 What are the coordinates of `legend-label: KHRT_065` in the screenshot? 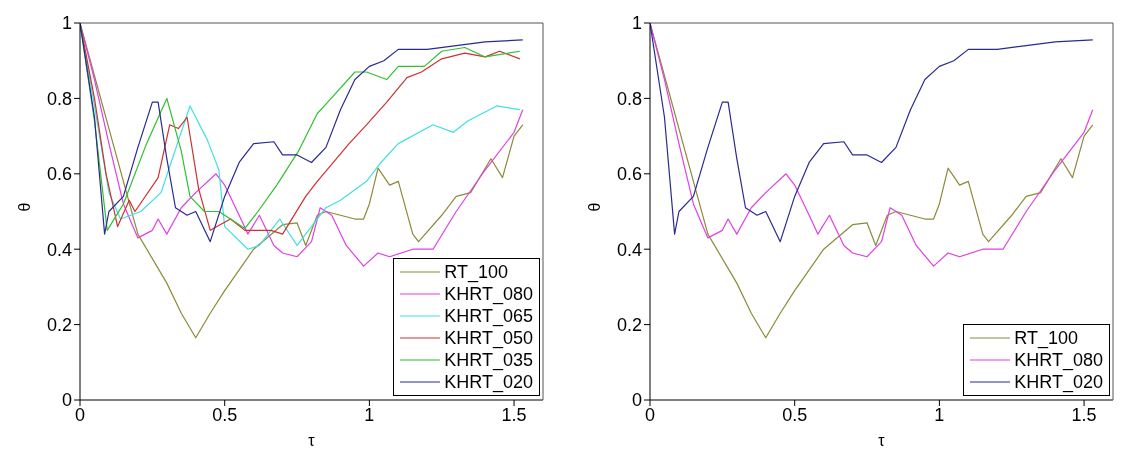 It's located at (488, 316).